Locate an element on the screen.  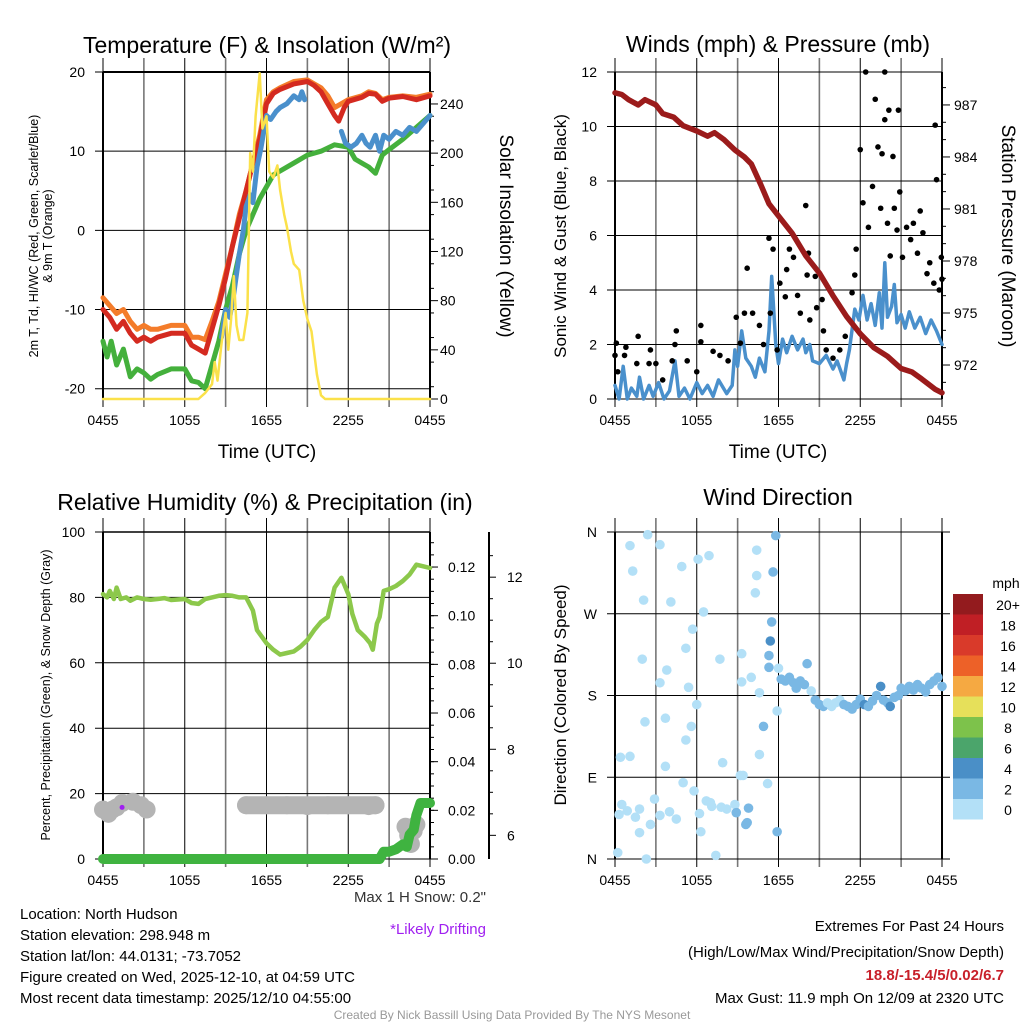
temperature-y-axis-title-line2: & 9m T (Orange) is located at coordinates (48, 235).